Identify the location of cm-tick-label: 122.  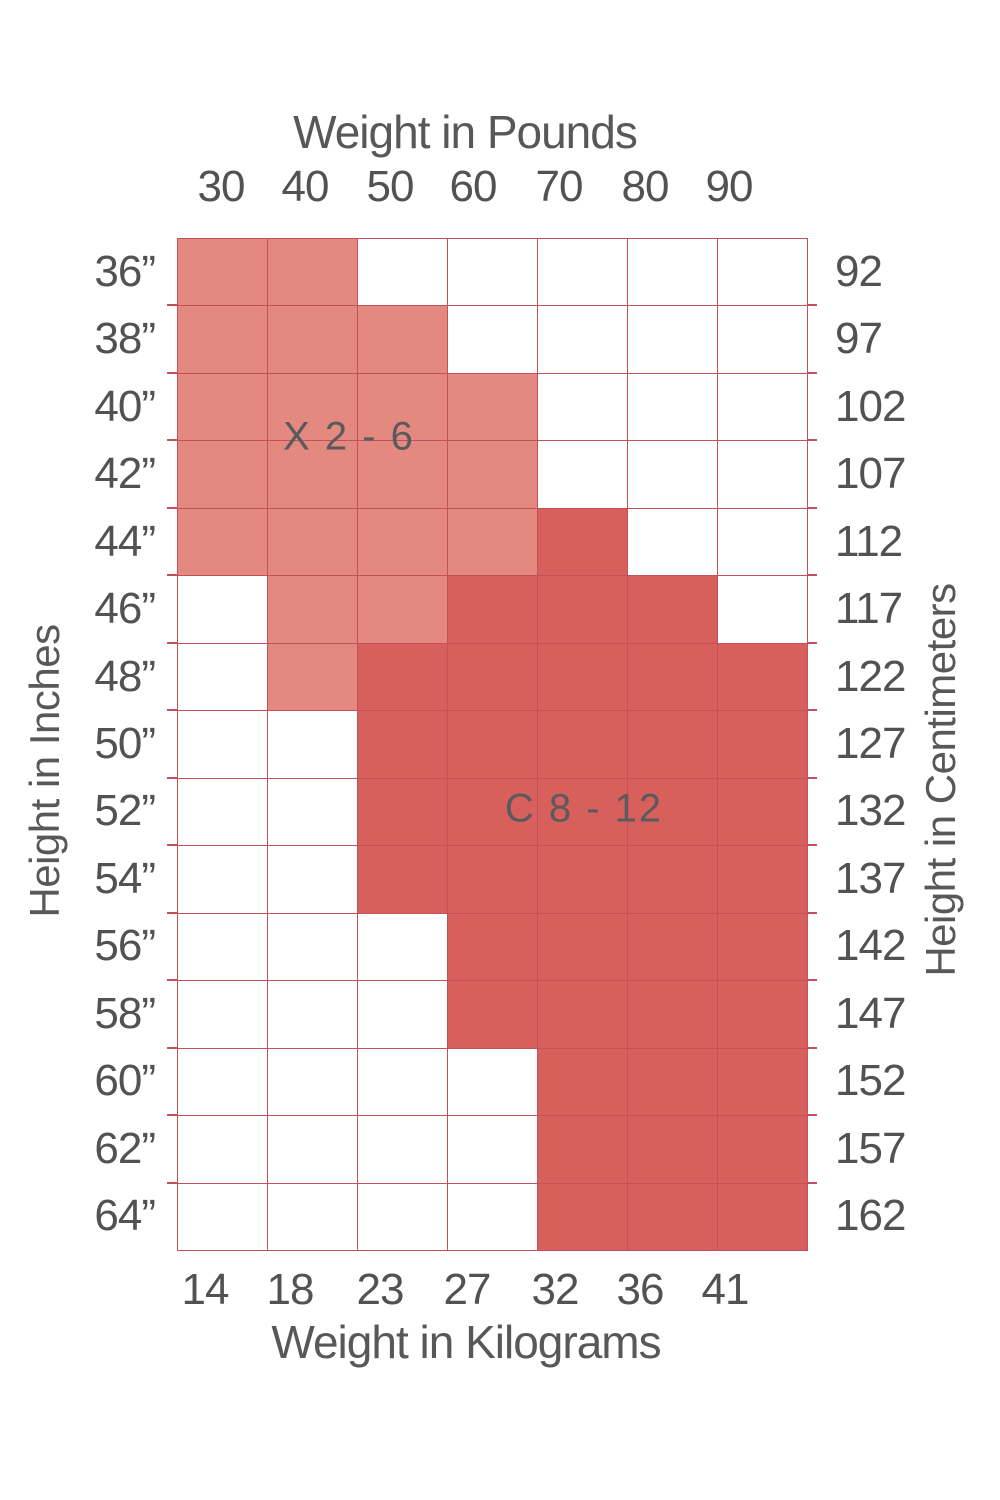
(870, 676).